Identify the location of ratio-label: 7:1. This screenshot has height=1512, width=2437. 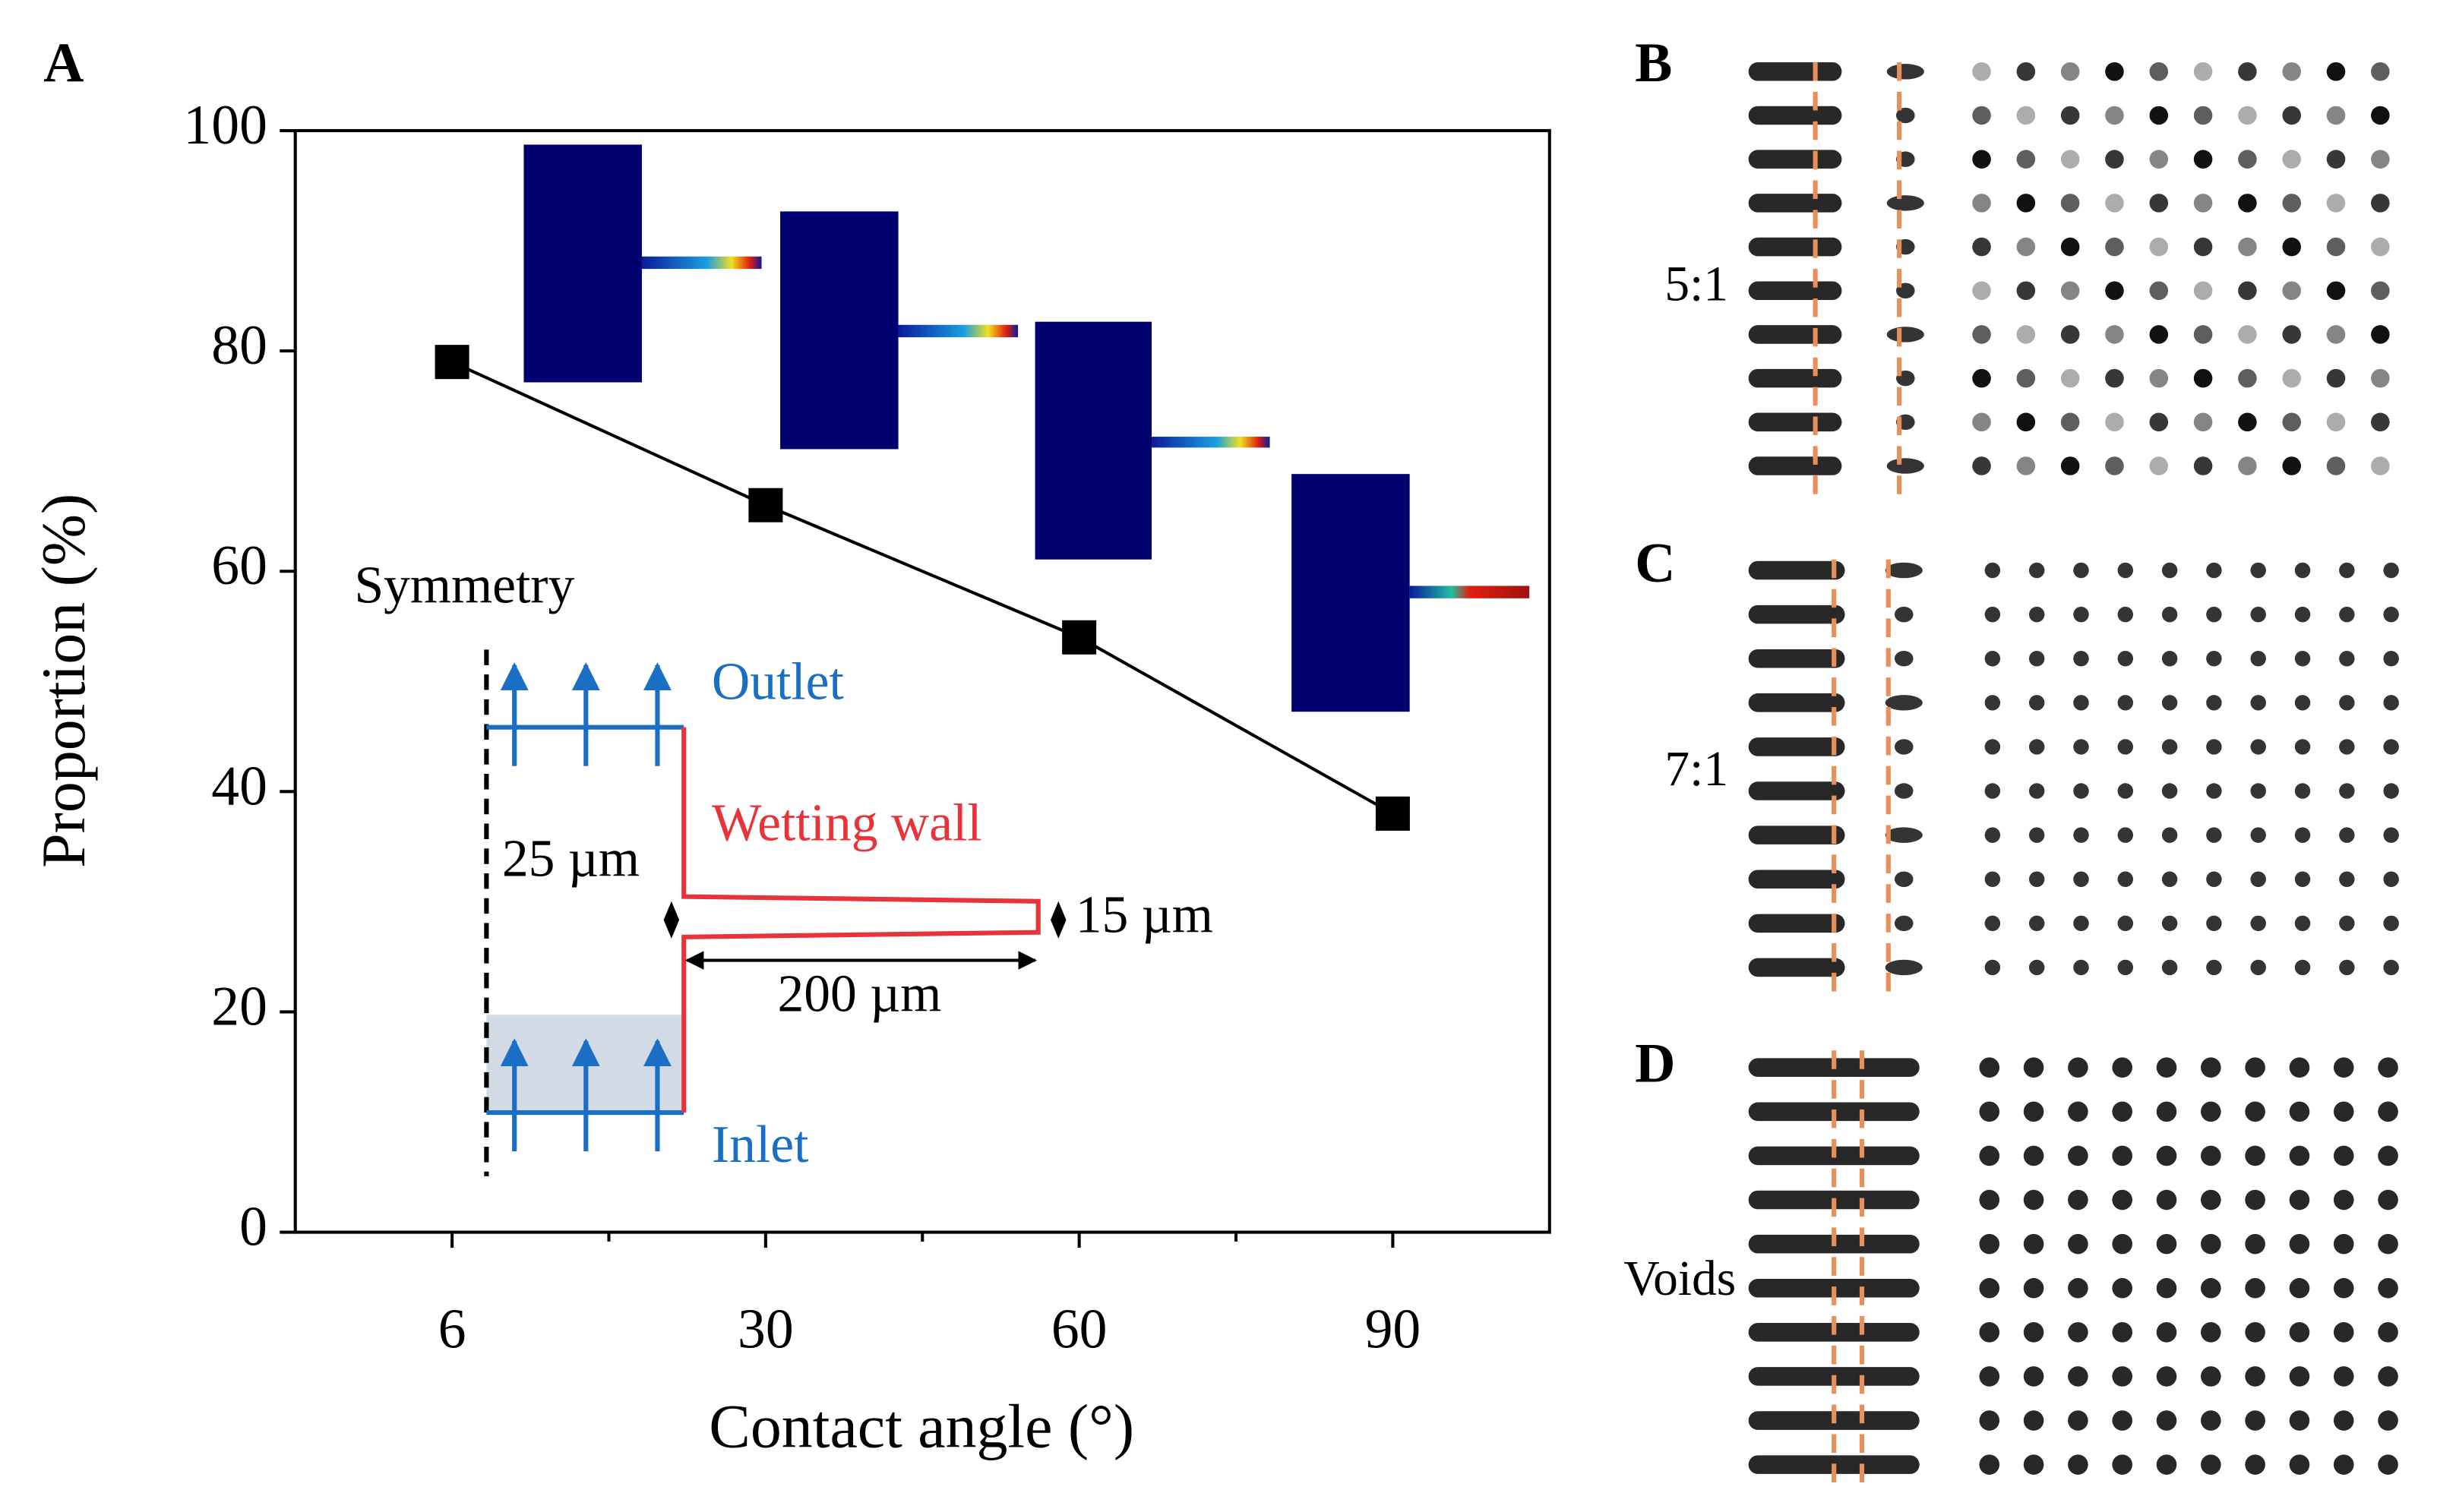
(1696, 769).